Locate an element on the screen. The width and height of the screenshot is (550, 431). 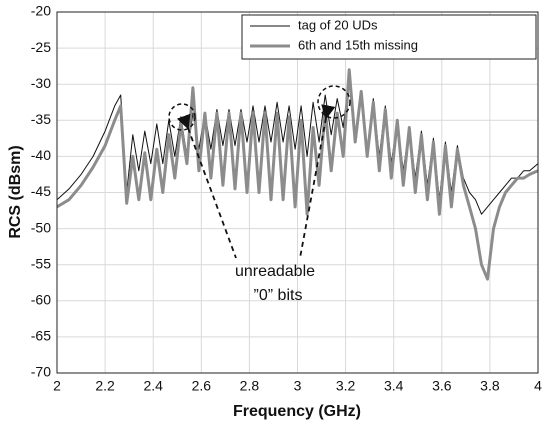
y-tick-label: -30 is located at coordinates (41, 83).